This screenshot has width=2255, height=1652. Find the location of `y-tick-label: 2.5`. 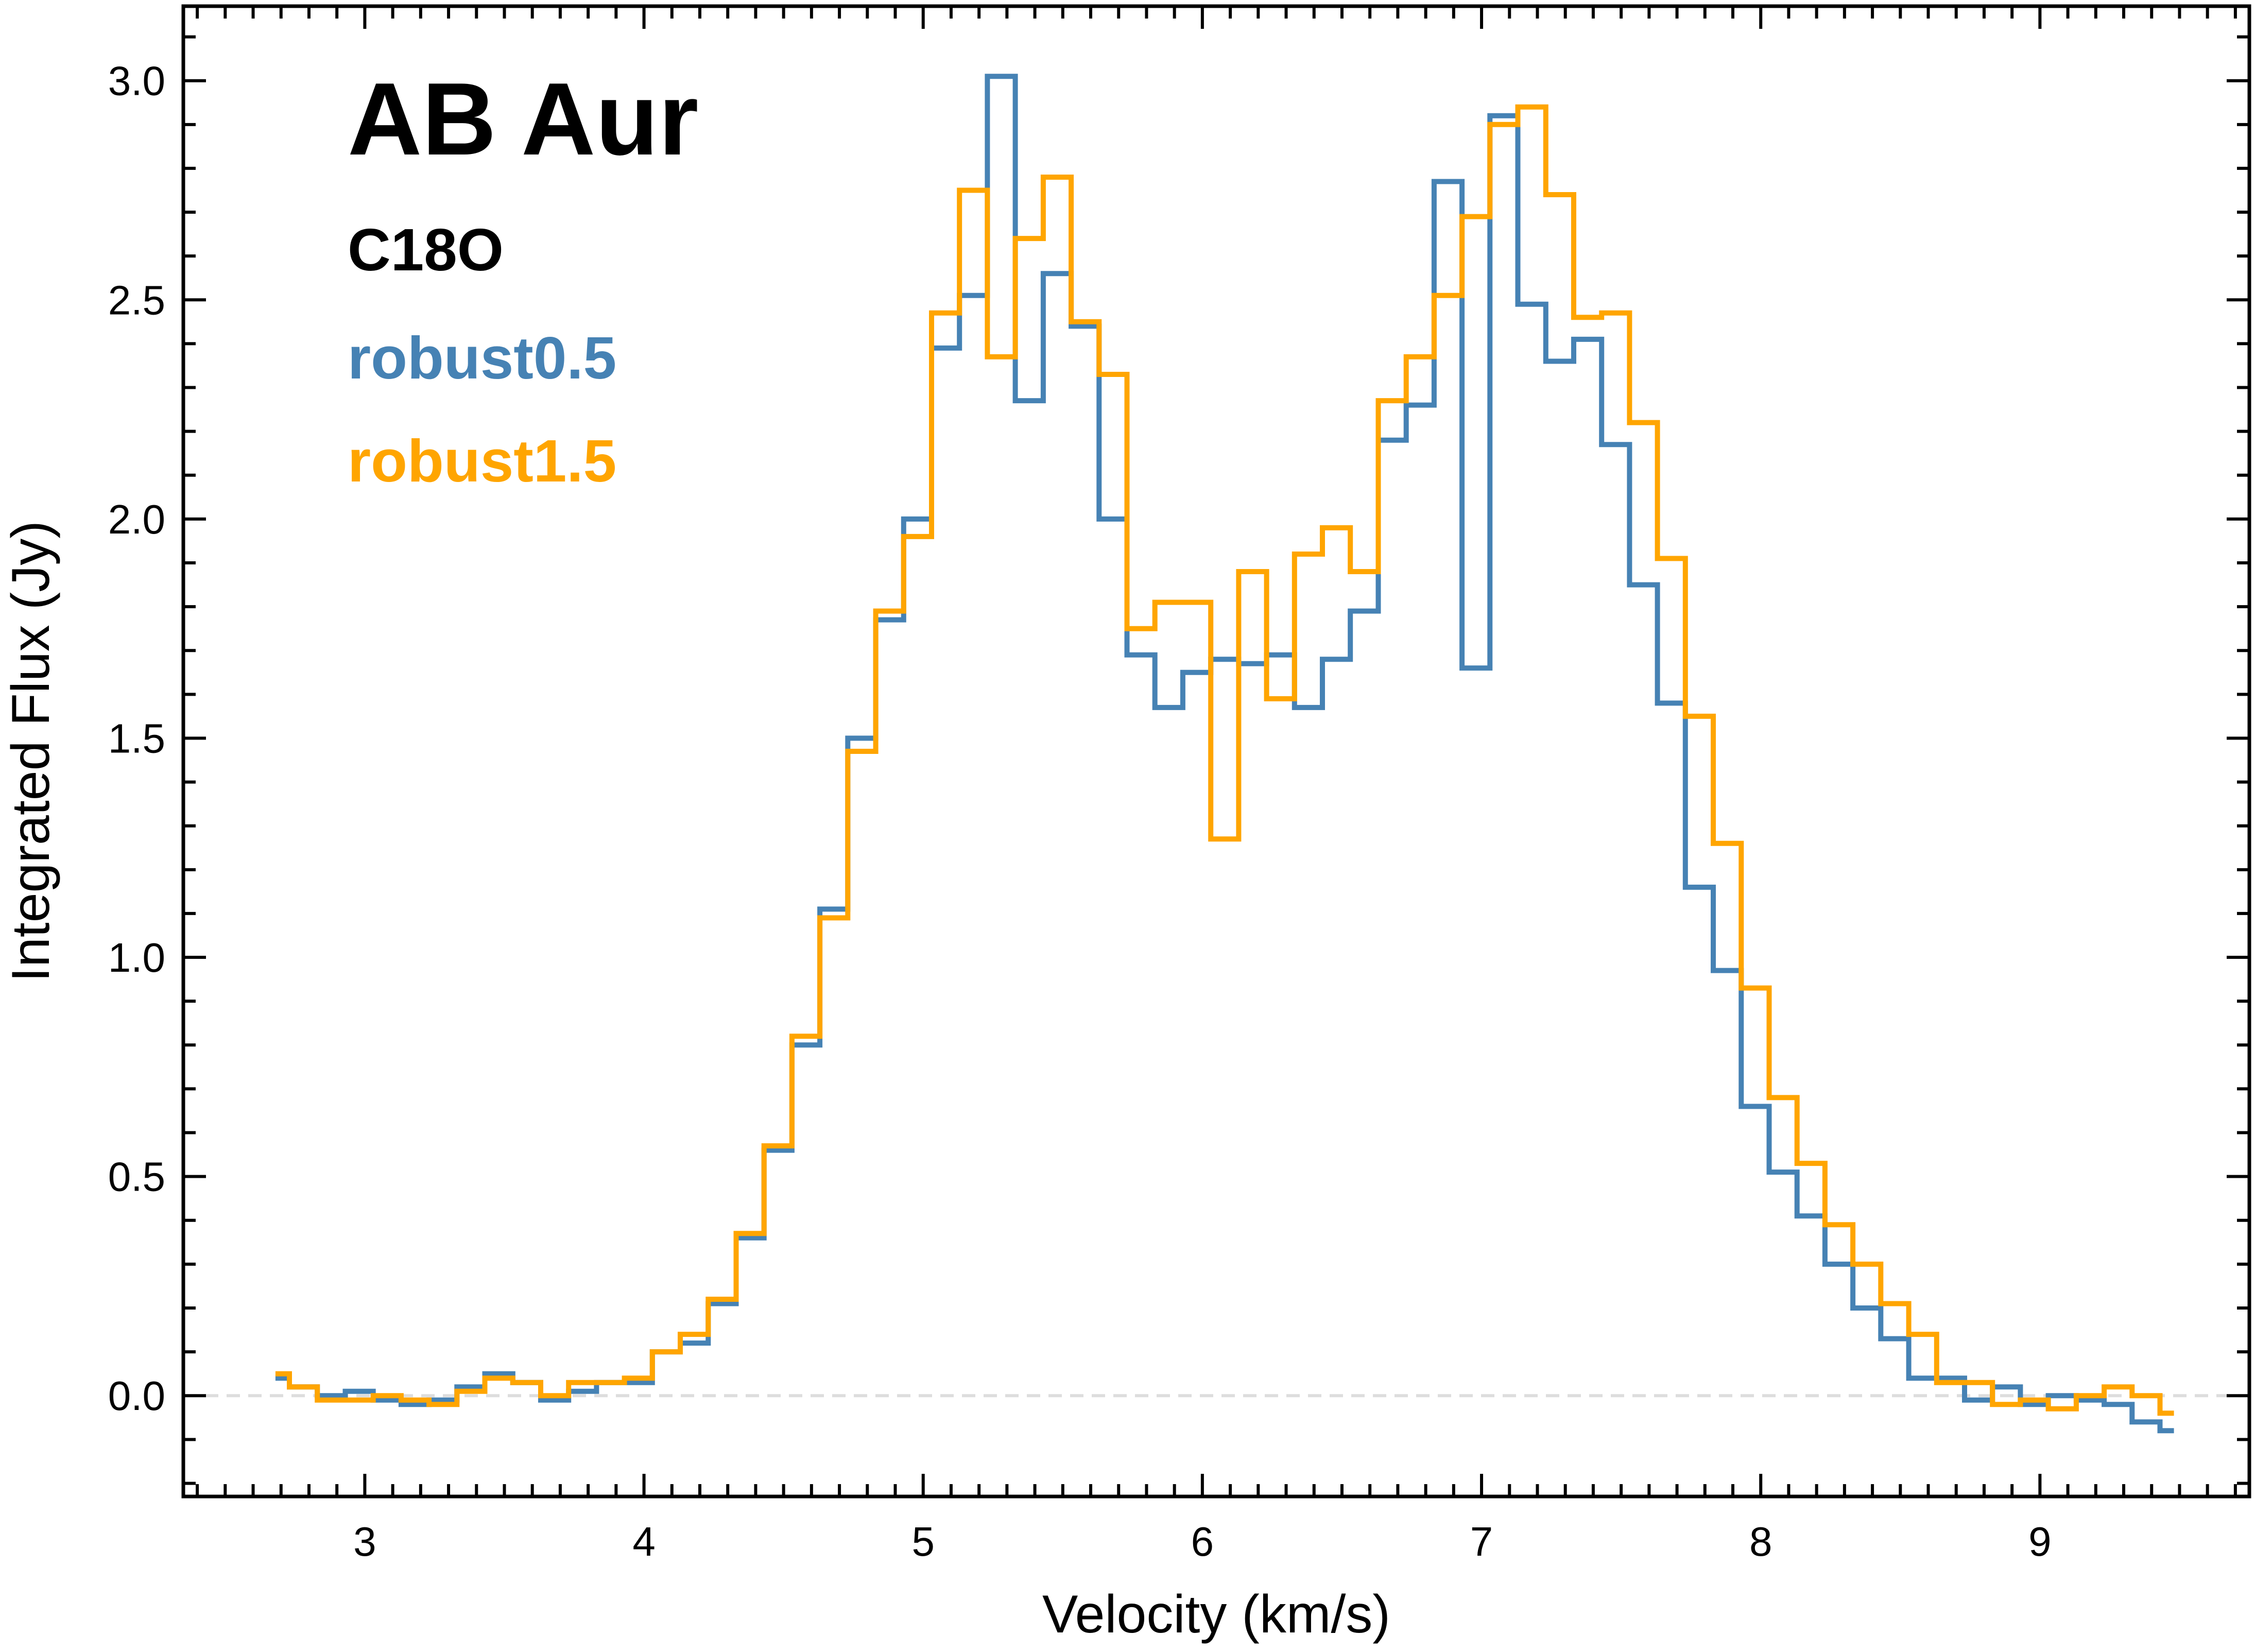

y-tick-label: 2.5 is located at coordinates (136, 300).